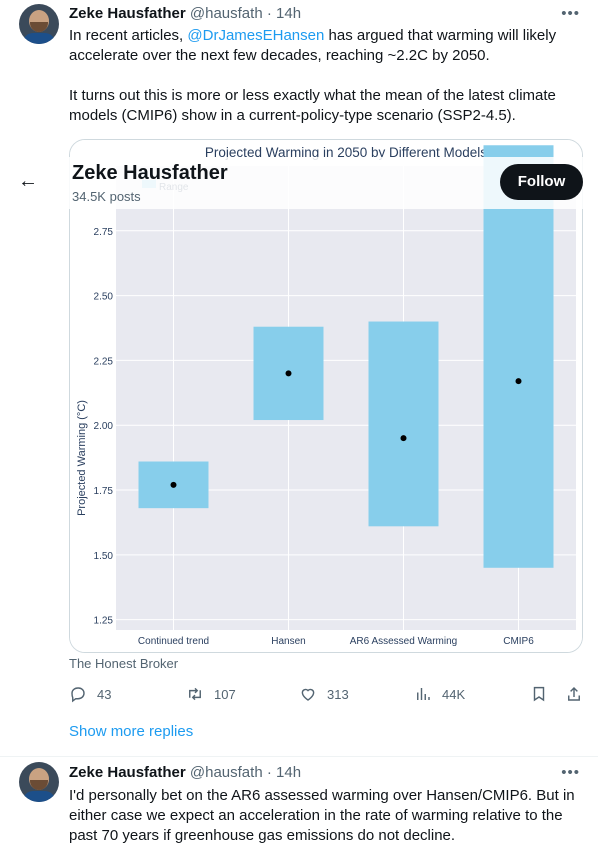 The height and width of the screenshot is (852, 598). Describe the element at coordinates (104, 361) in the screenshot. I see `y-tick-label: 2.25` at that location.